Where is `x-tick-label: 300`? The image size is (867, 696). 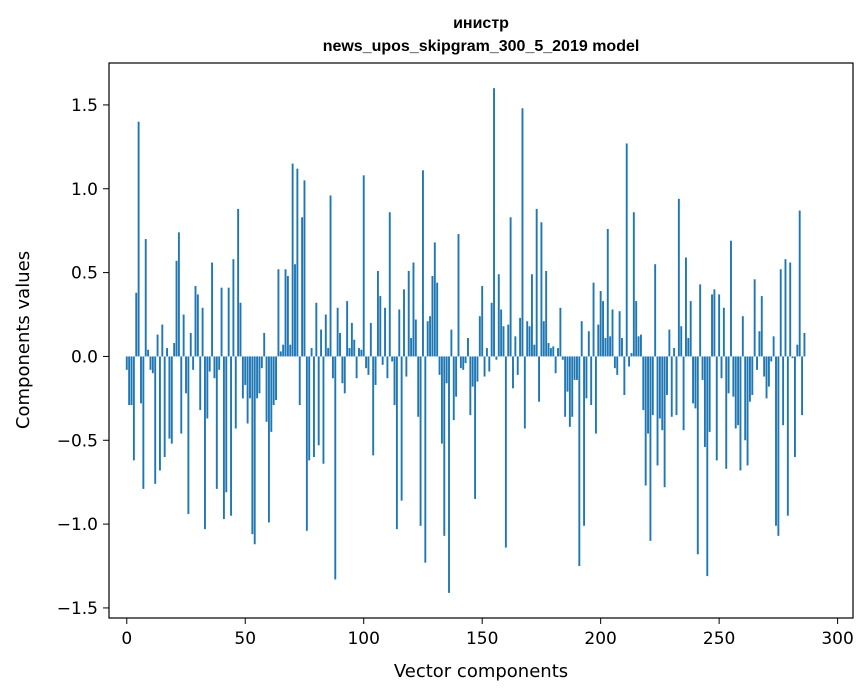 x-tick-label: 300 is located at coordinates (837, 639).